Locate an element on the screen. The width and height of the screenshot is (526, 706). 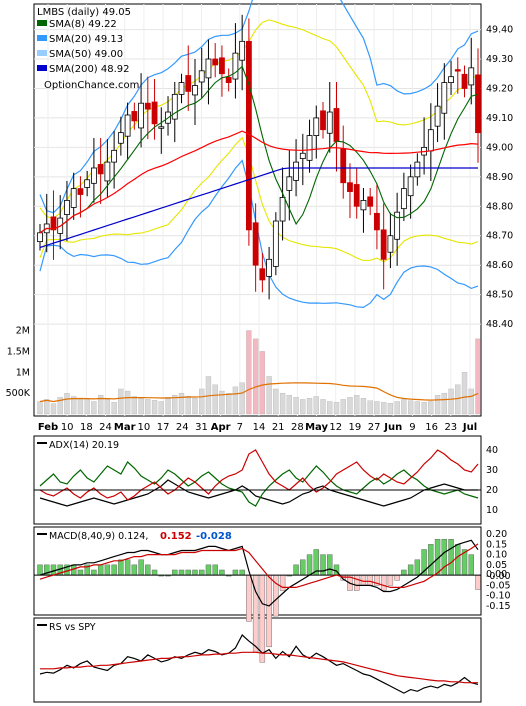
volume-ma-line is located at coordinates (259, 392).